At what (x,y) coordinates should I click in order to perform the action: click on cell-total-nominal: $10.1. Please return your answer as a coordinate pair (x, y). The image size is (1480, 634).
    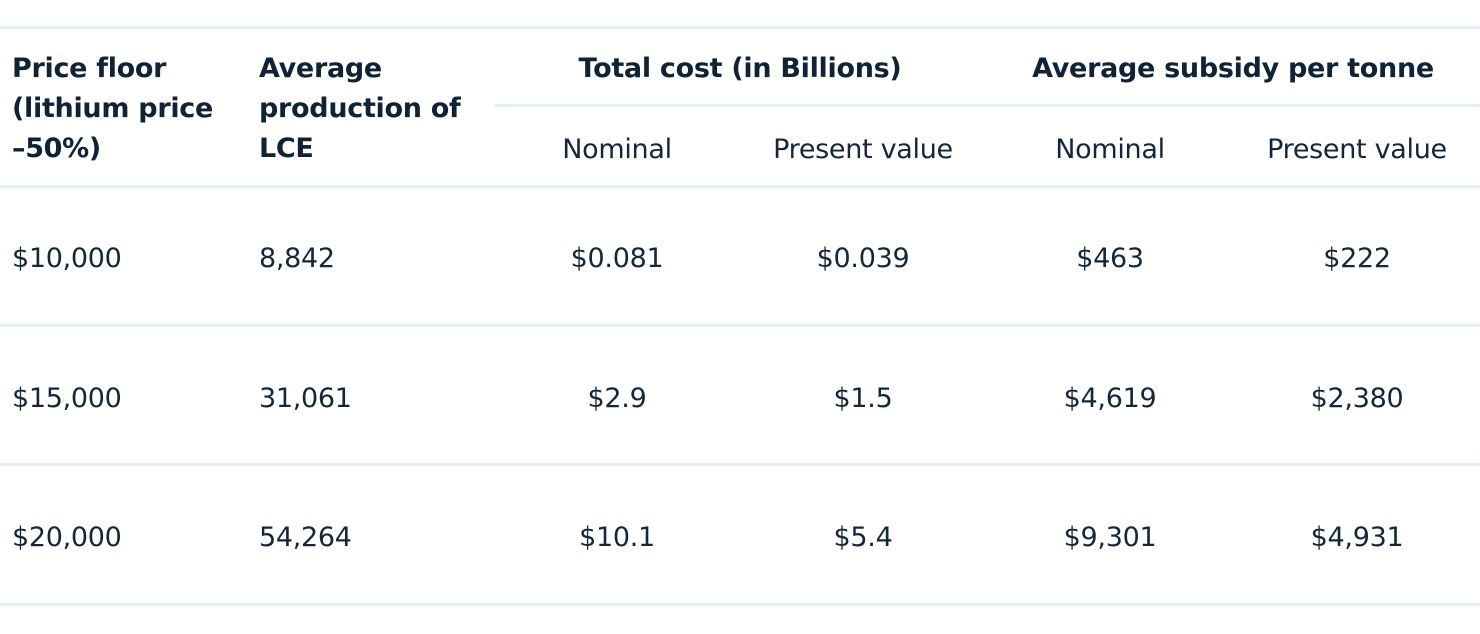
    Looking at the image, I should click on (617, 537).